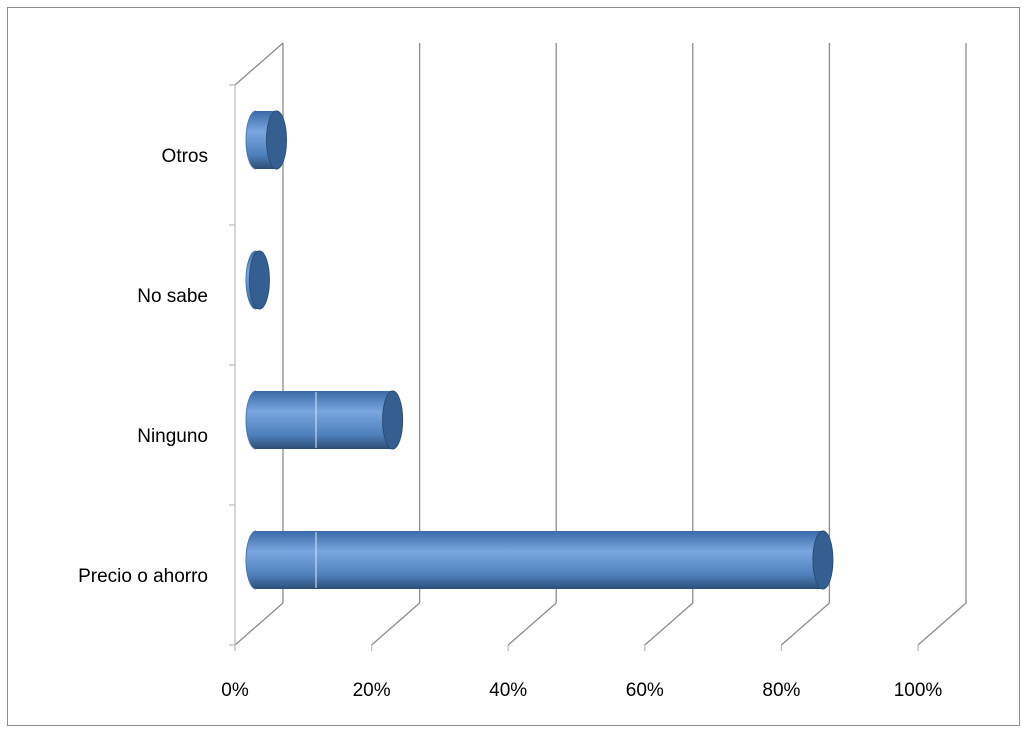  I want to click on x-tick-label: 20%, so click(372, 690).